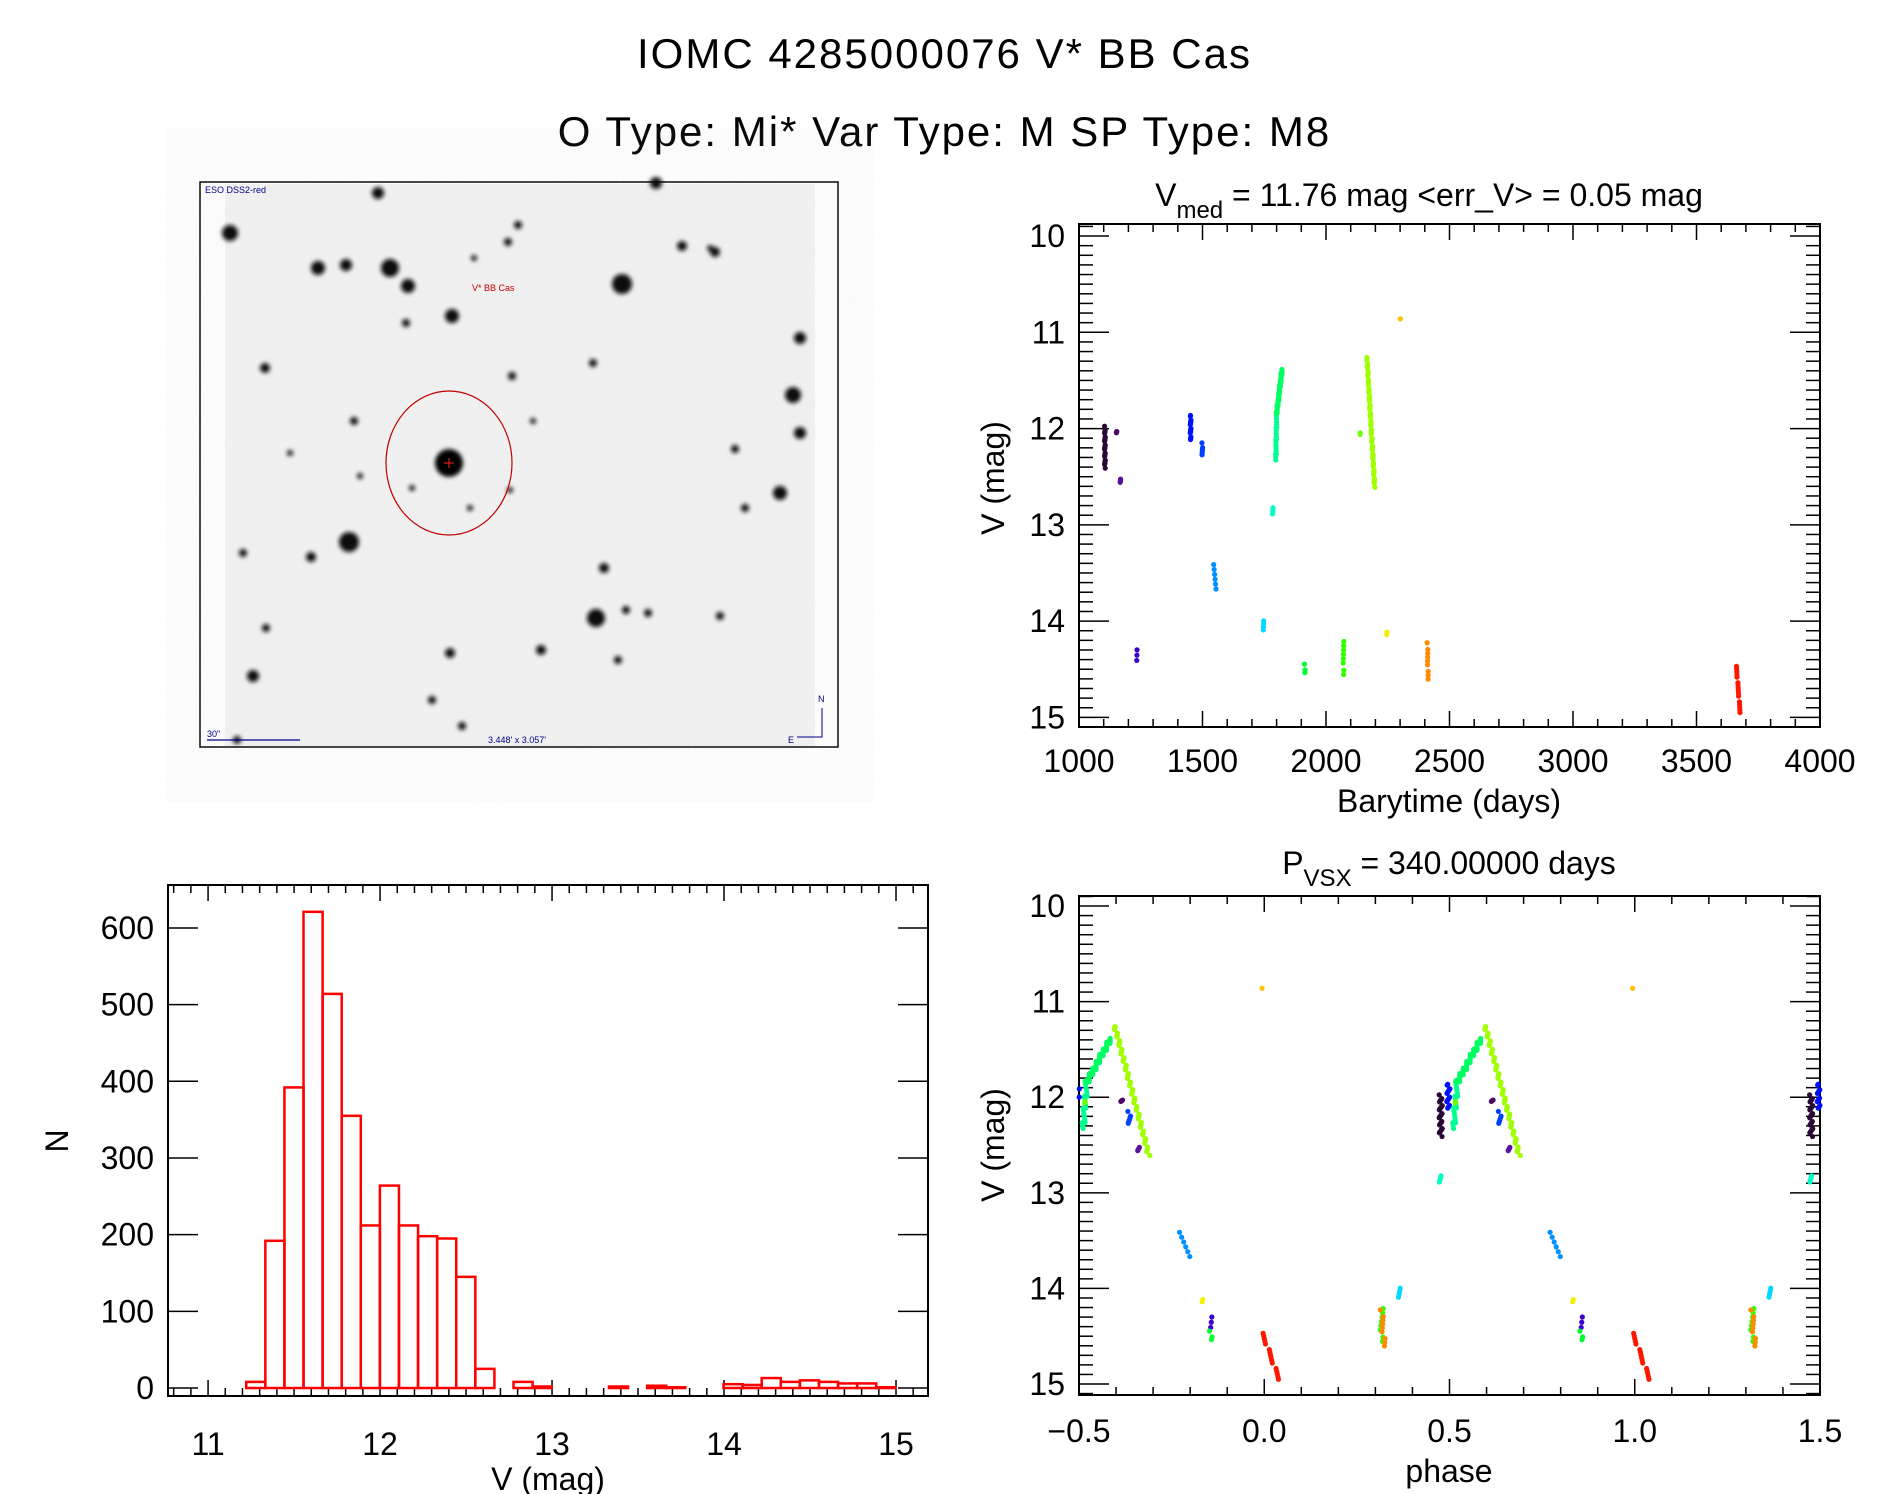 The height and width of the screenshot is (1494, 1889). What do you see at coordinates (235, 190) in the screenshot?
I see `survey-label: ESO DSS2-red` at bounding box center [235, 190].